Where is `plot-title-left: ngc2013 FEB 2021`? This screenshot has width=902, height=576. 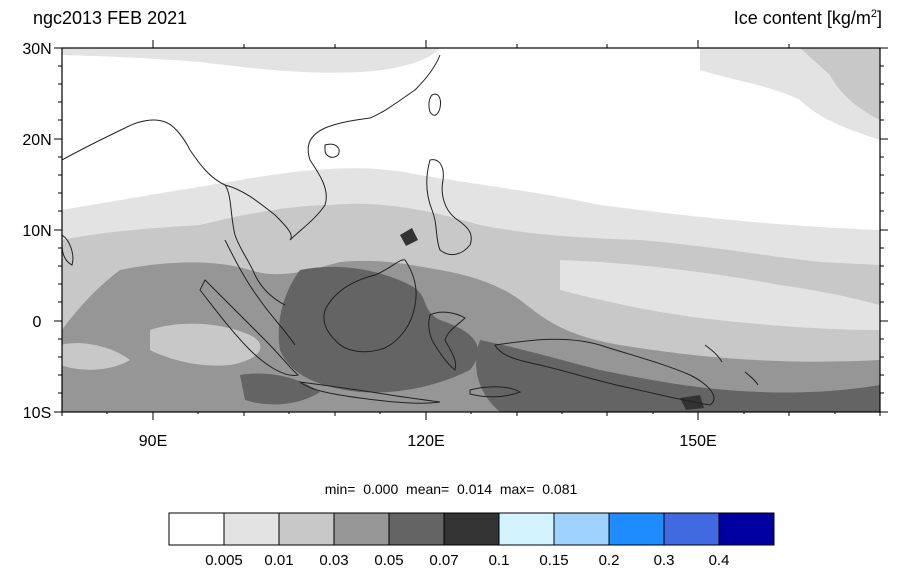 plot-title-left: ngc2013 FEB 2021 is located at coordinates (110, 18).